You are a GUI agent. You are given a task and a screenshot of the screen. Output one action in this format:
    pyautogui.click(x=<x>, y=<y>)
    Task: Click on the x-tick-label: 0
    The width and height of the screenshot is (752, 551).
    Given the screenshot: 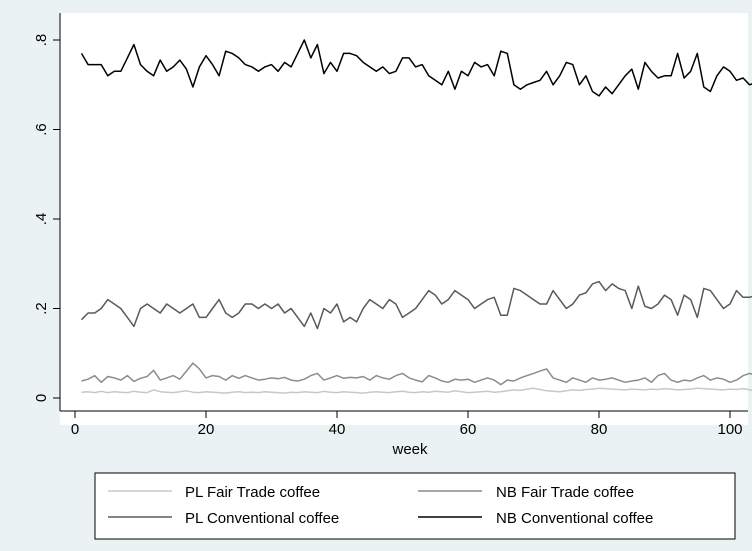 What is the action you would take?
    pyautogui.click(x=75, y=429)
    